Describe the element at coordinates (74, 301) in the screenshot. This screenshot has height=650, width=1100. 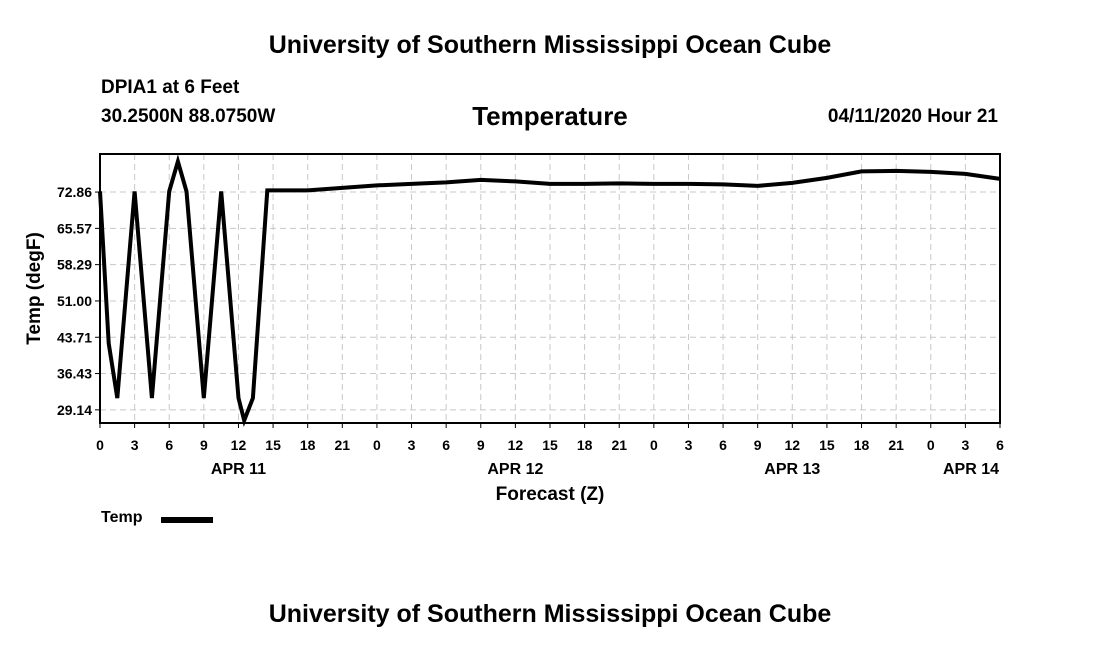
I see `y-tick-label: 51.00` at that location.